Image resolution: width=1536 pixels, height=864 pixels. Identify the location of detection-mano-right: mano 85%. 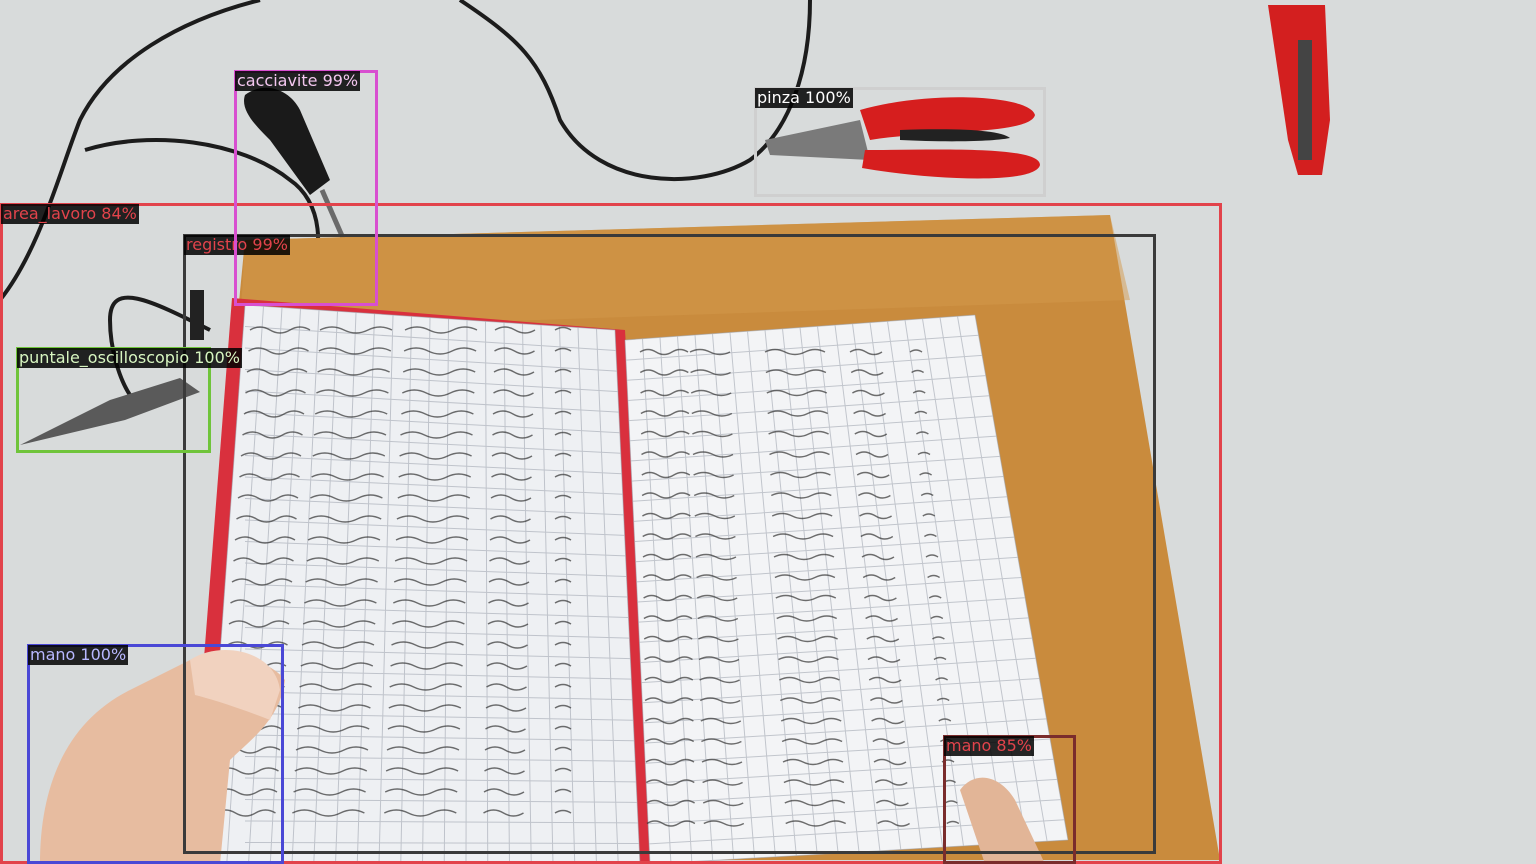
(1009, 799).